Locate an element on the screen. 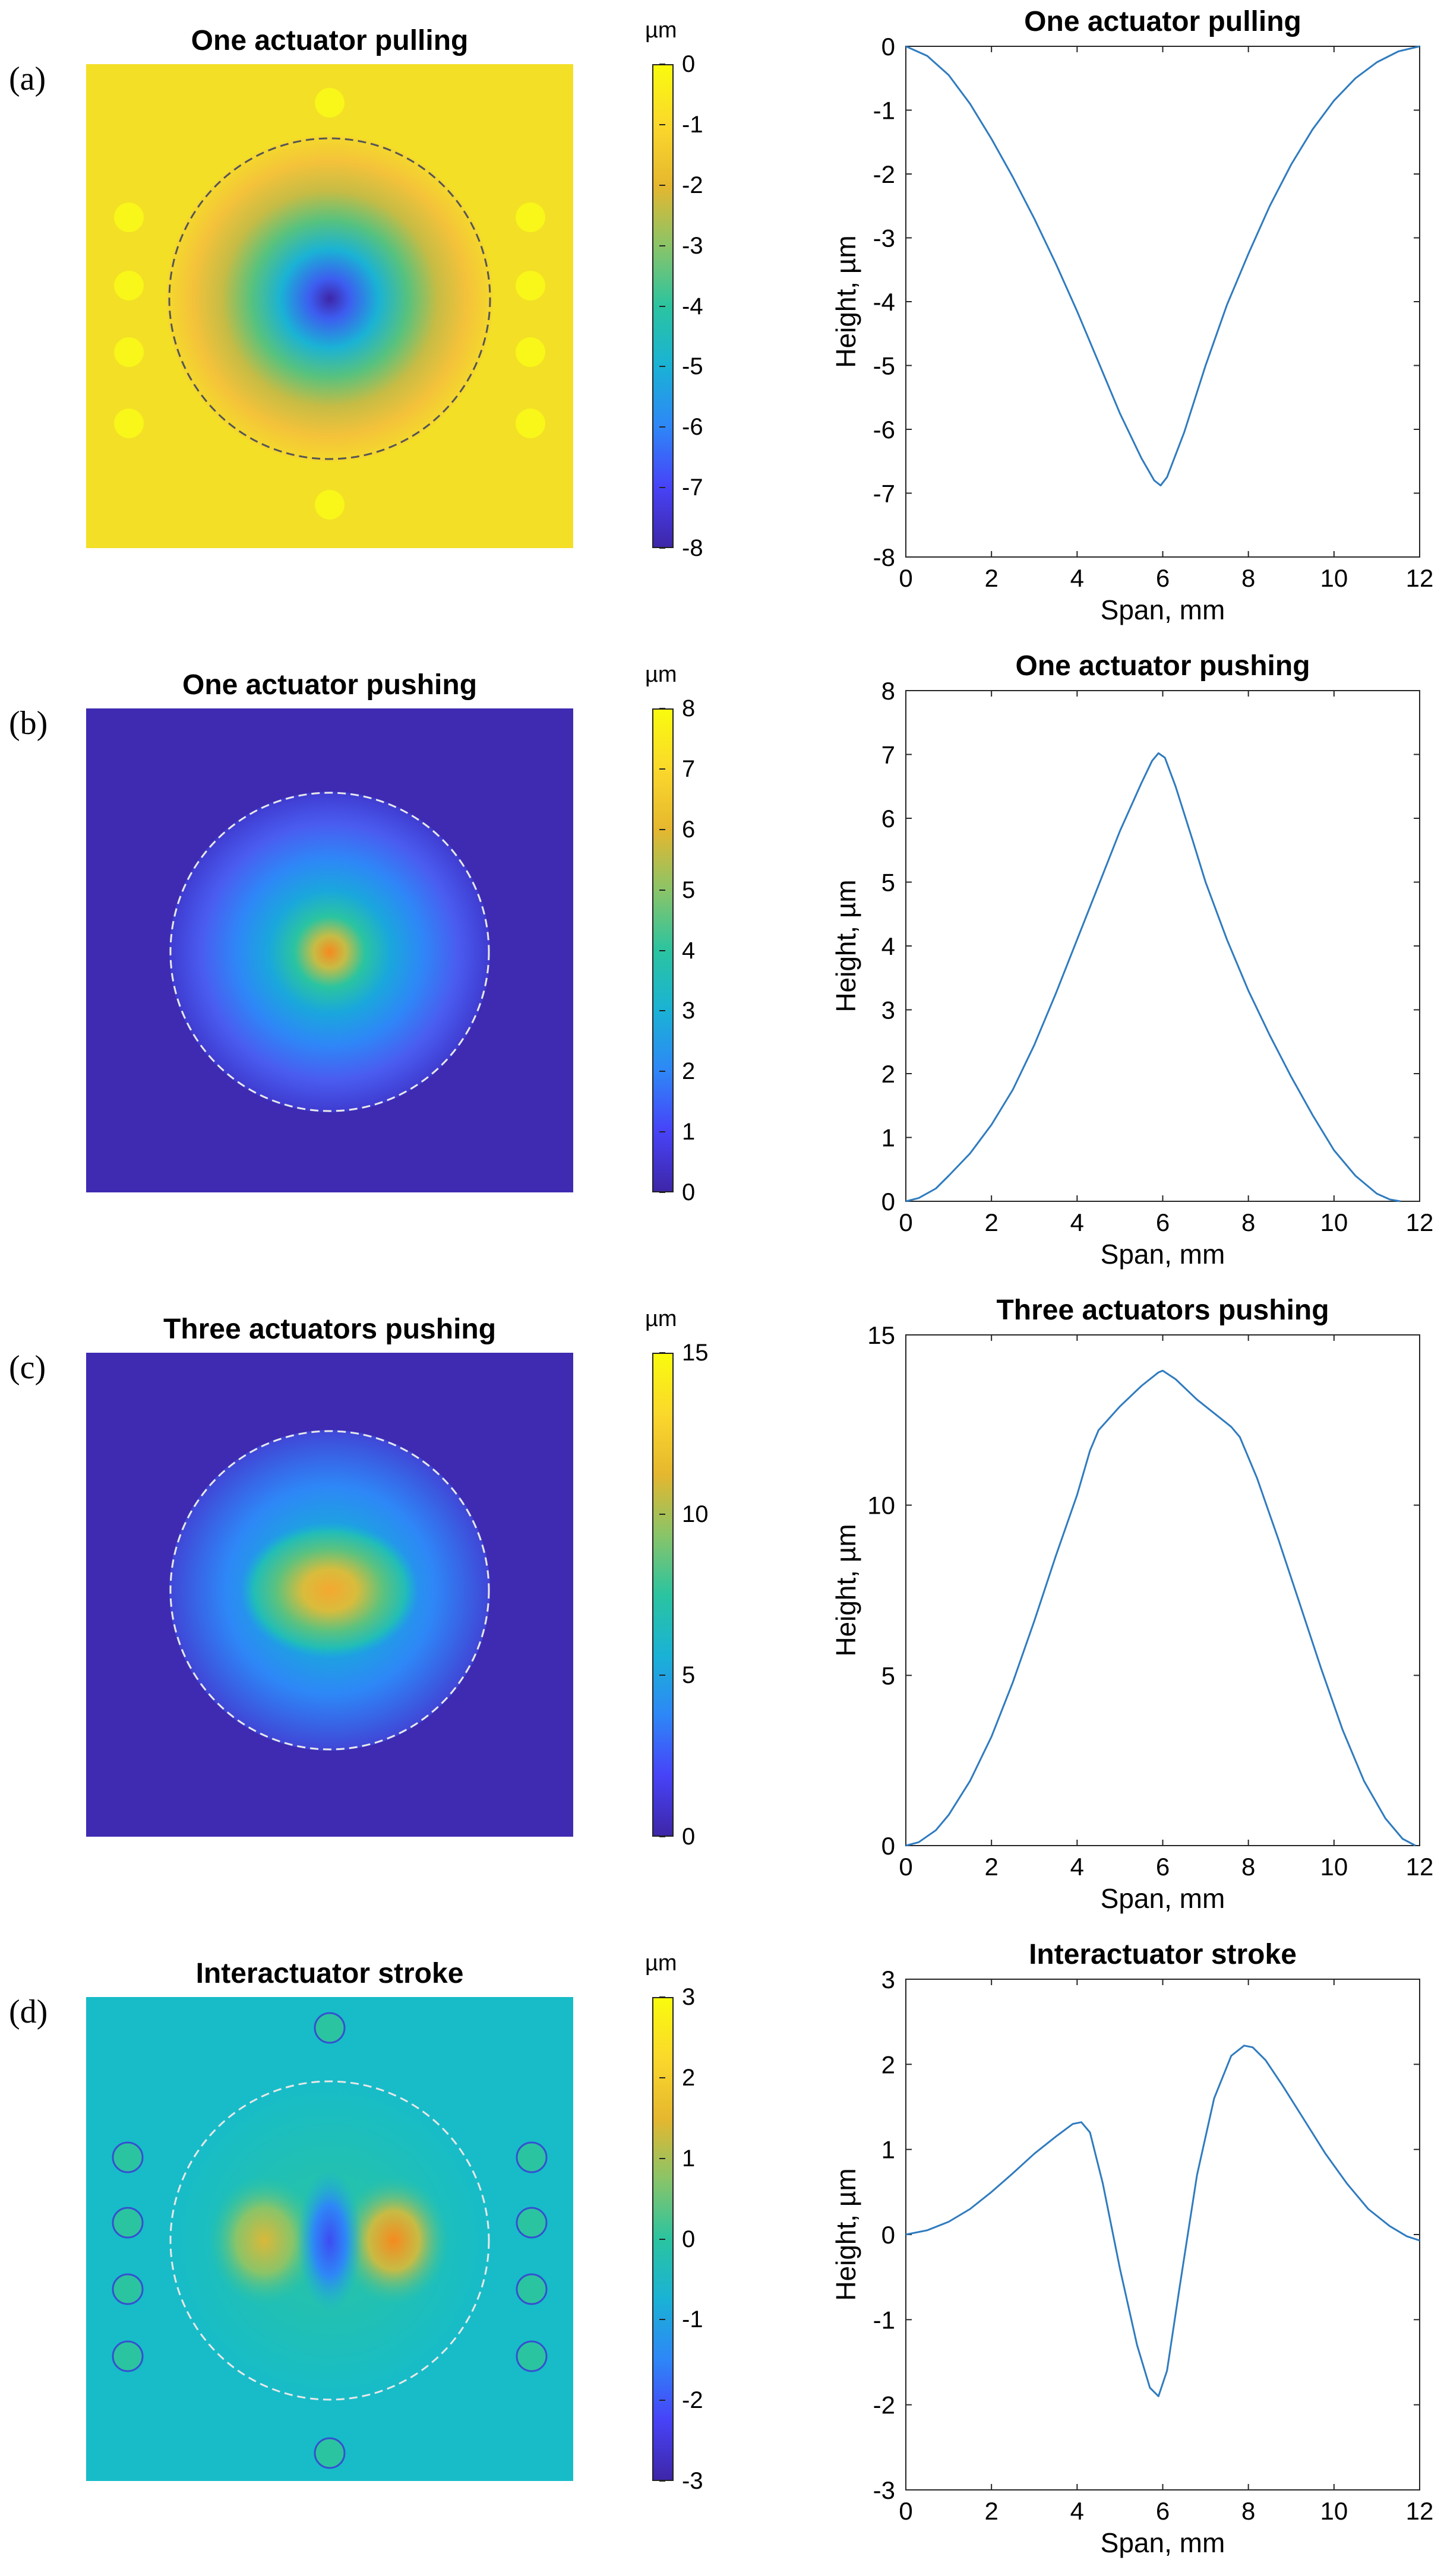  peak-region is located at coordinates (330, 1590).